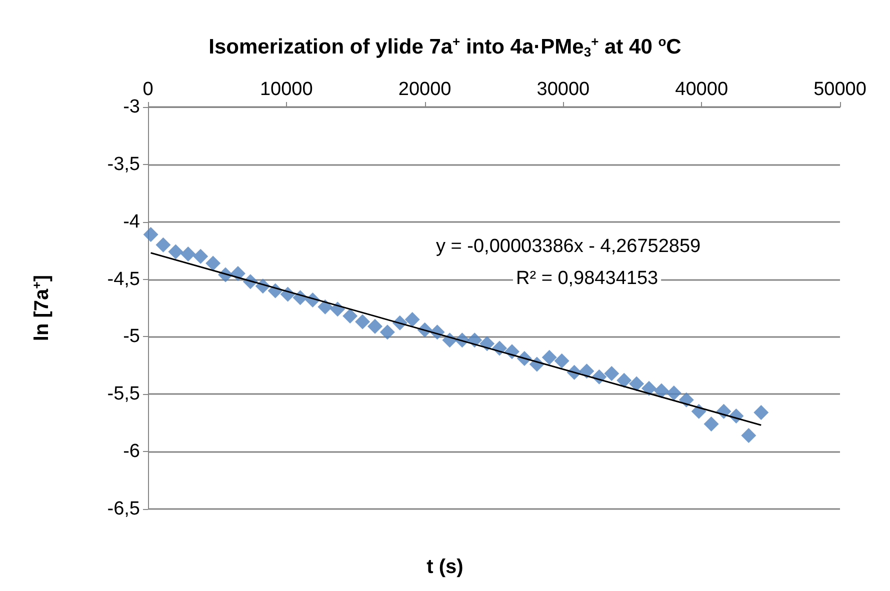 The width and height of the screenshot is (890, 591). Describe the element at coordinates (148, 89) in the screenshot. I see `x-tick-label: 0` at that location.